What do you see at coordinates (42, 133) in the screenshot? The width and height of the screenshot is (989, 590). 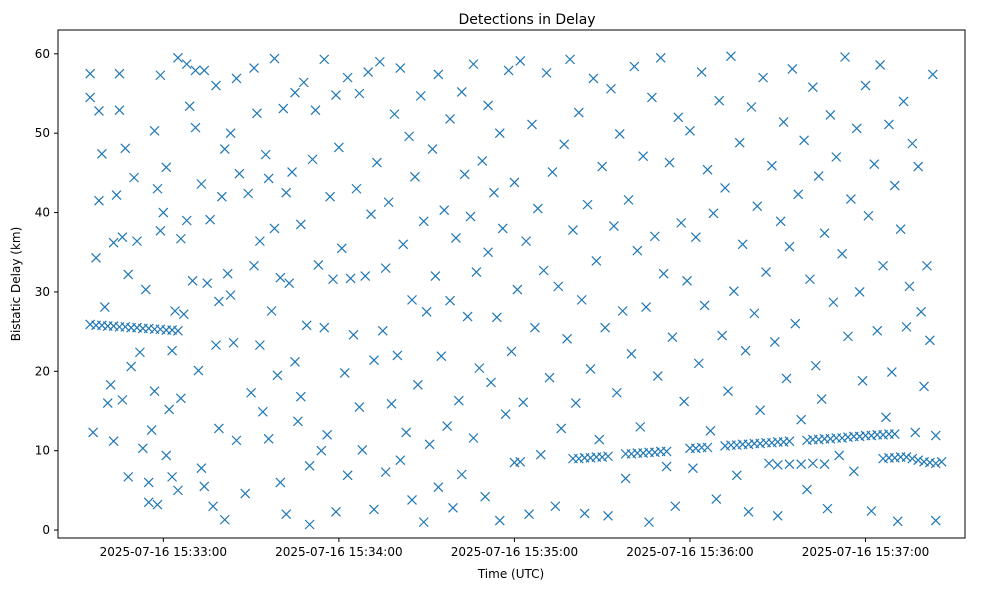 I see `y-tick-label: 50` at bounding box center [42, 133].